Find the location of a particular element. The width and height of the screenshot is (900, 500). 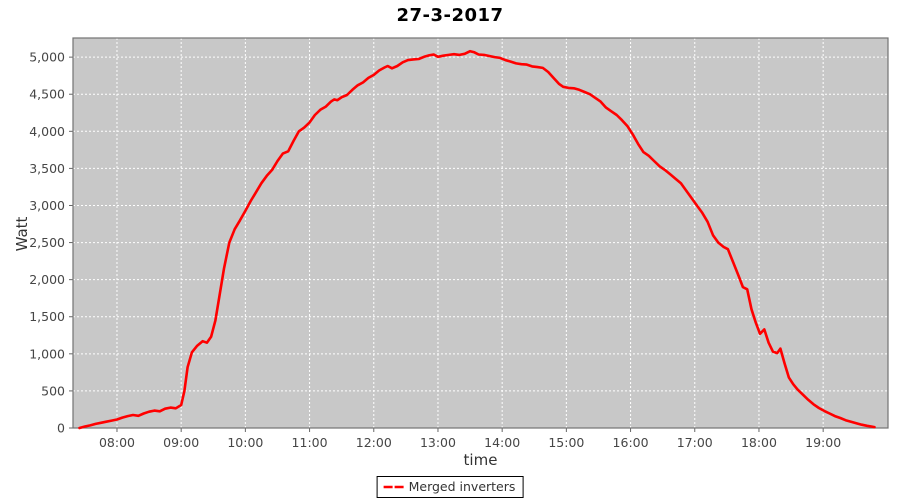

legend-line-swatch is located at coordinates (393, 486).